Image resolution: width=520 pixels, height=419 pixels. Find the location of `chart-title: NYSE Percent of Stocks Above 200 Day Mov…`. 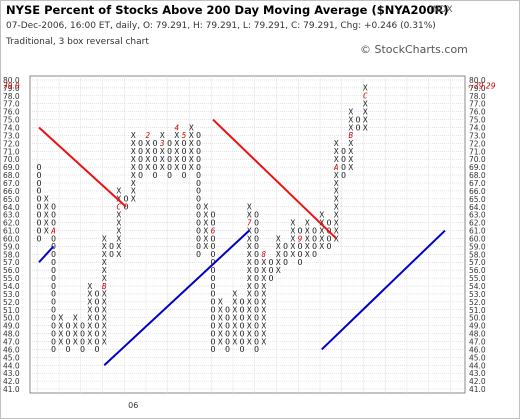

chart-title: NYSE Percent of Stocks Above 200 Day Mov… is located at coordinates (227, 10).